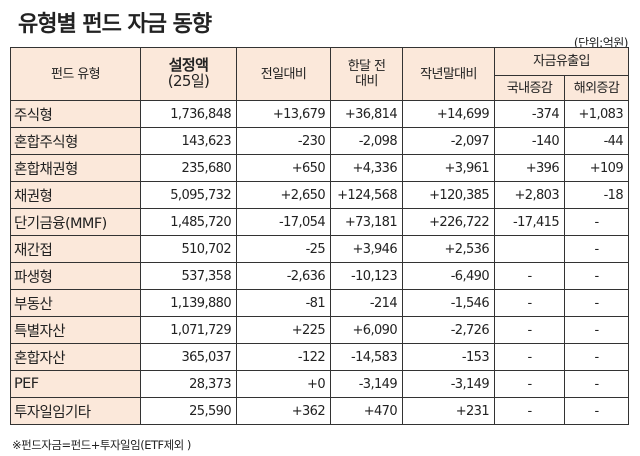 This screenshot has height=456, width=640. I want to click on value-cell: -81, so click(283, 303).